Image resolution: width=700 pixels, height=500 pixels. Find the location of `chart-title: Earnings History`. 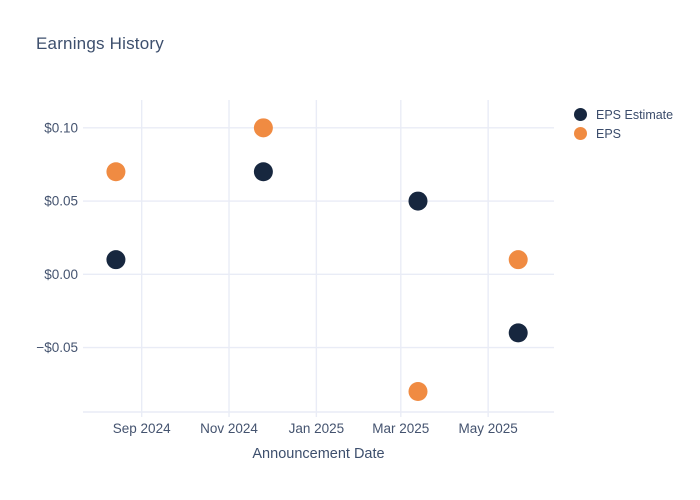

chart-title: Earnings History is located at coordinates (100, 43).